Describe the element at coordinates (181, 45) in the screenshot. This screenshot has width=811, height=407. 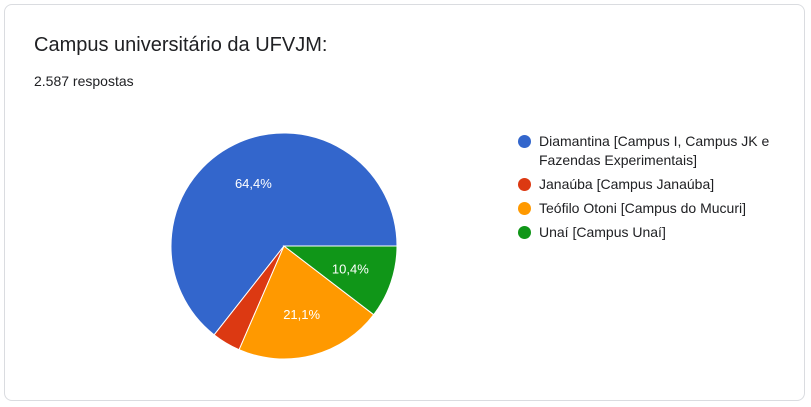
I see `chart-title: Campus universitário da UFVJM:` at that location.